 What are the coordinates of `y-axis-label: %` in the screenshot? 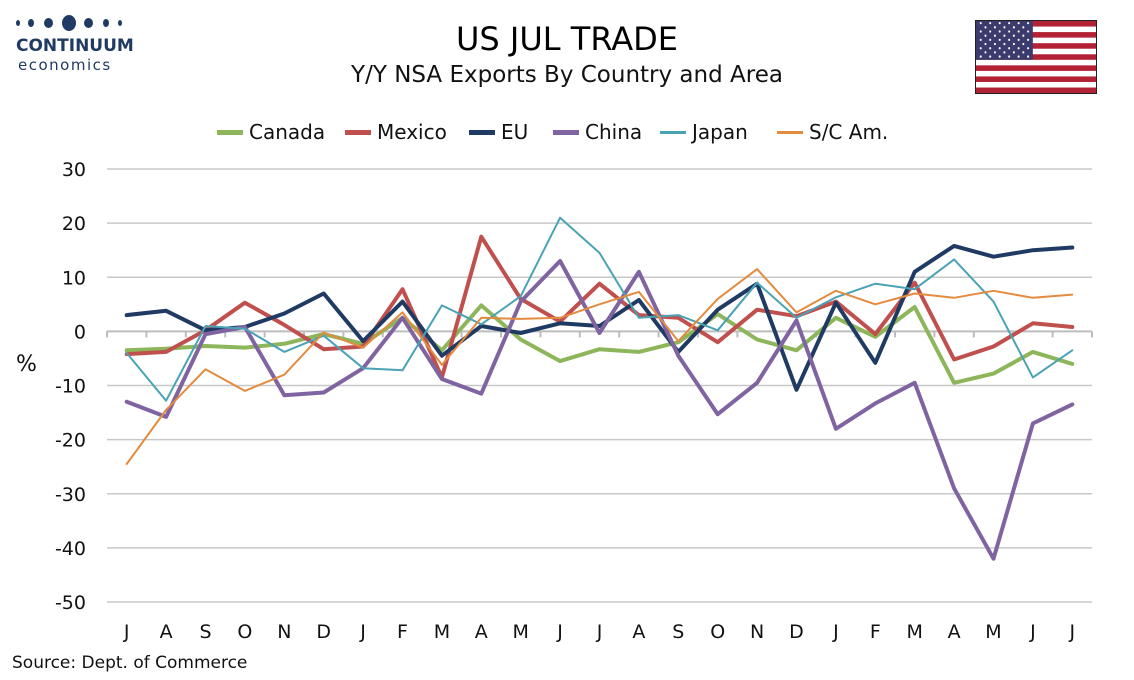 It's located at (26, 364).